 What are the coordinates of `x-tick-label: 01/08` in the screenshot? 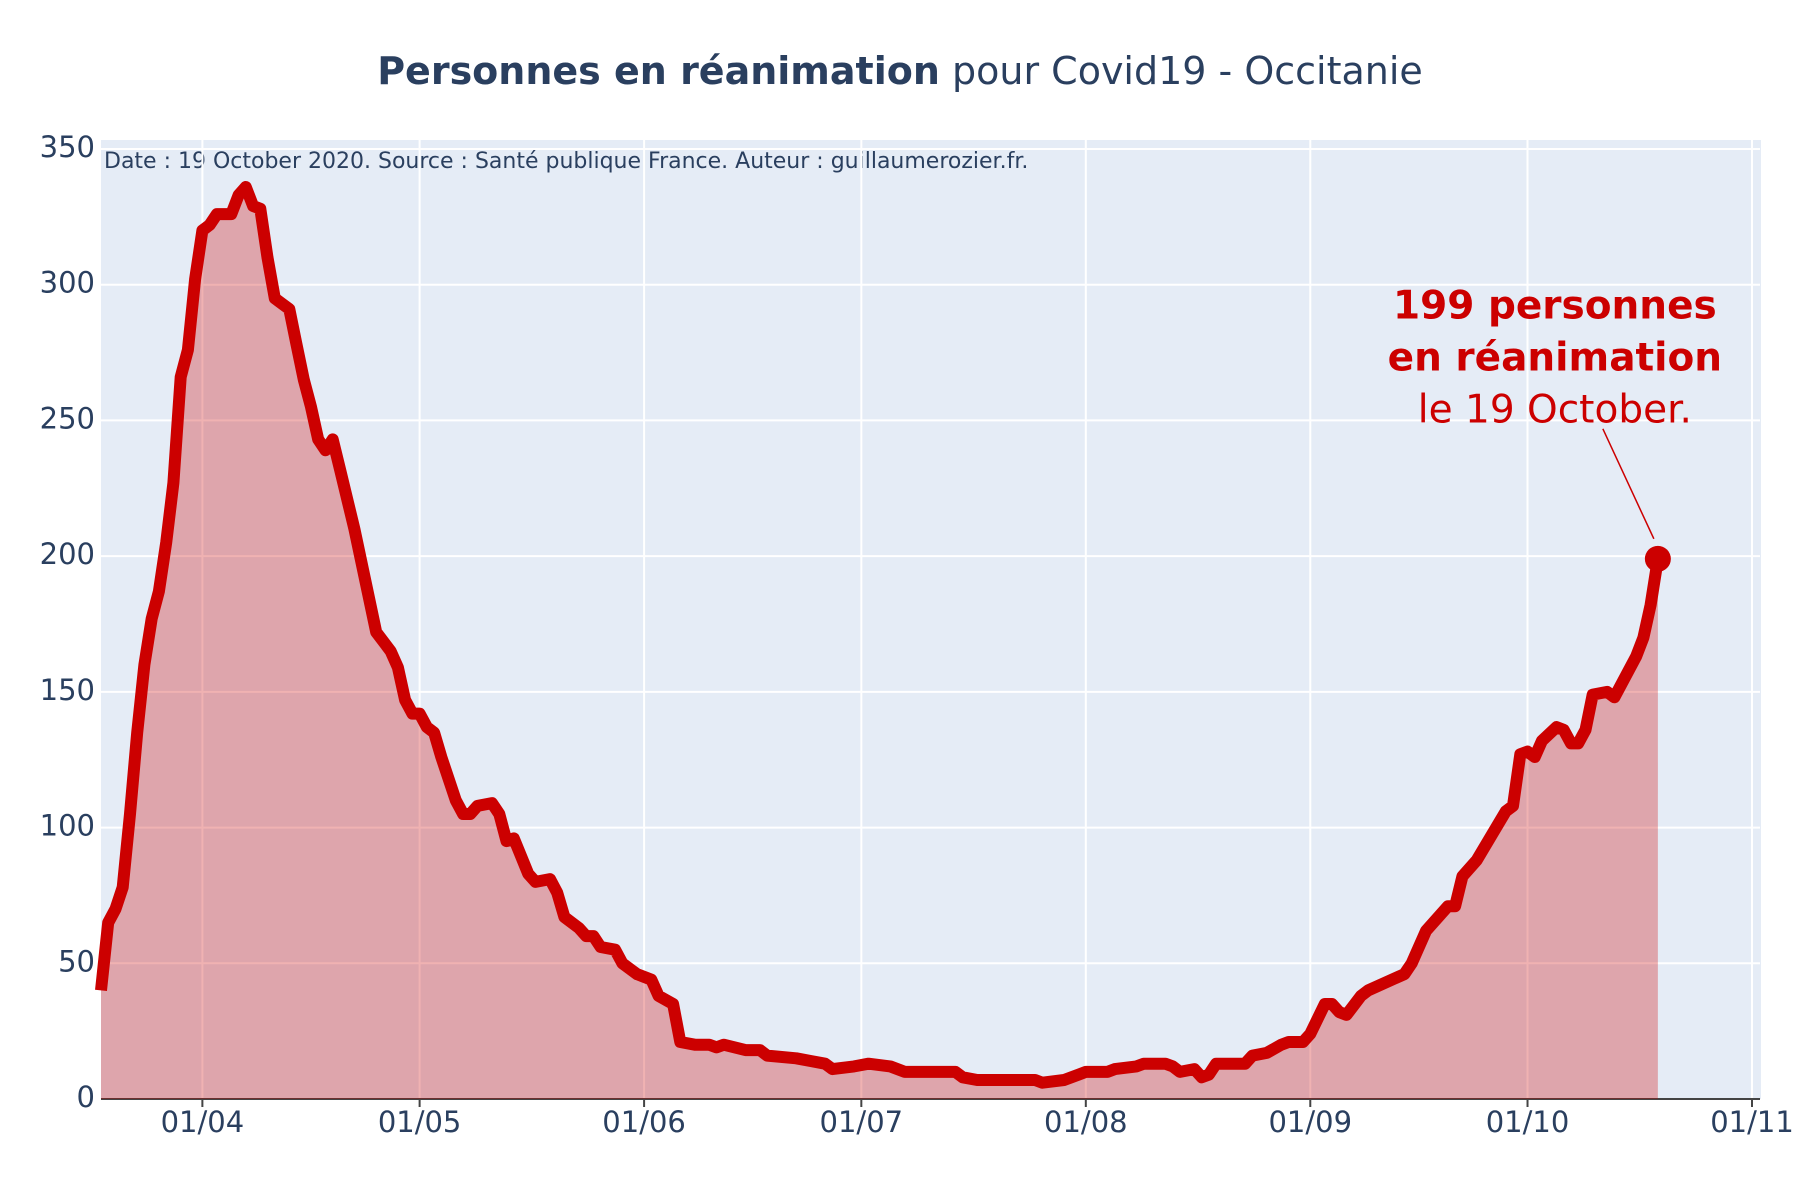 It's located at (1086, 1122).